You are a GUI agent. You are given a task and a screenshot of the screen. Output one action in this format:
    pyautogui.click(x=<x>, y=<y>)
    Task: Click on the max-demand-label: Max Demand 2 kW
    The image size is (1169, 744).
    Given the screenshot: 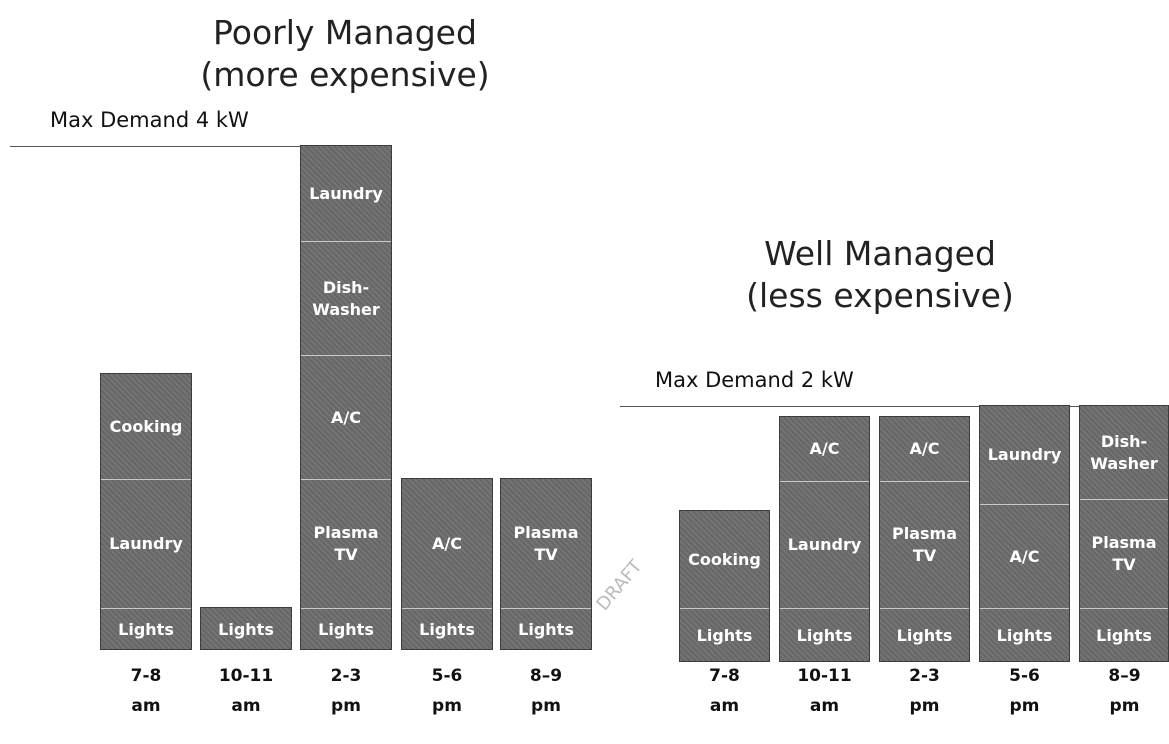 What is the action you would take?
    pyautogui.click(x=754, y=380)
    